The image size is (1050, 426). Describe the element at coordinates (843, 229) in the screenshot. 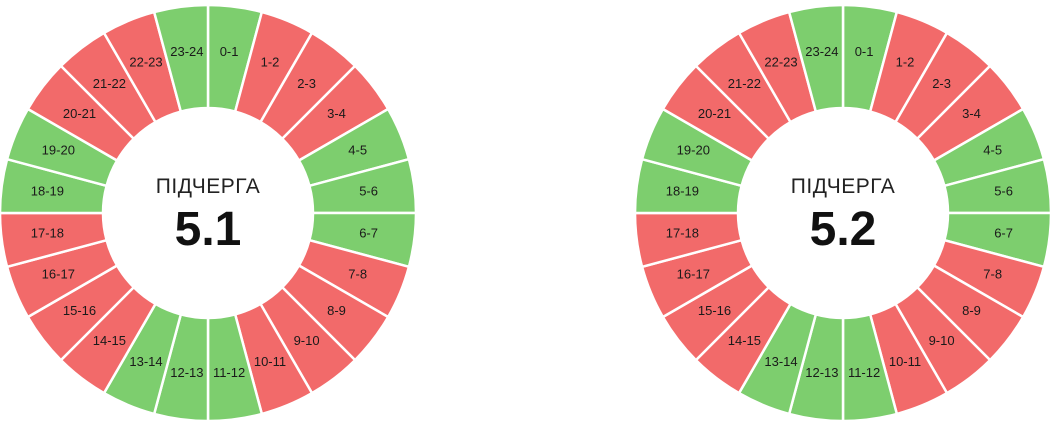

I see `wheel-number: 5.2` at that location.